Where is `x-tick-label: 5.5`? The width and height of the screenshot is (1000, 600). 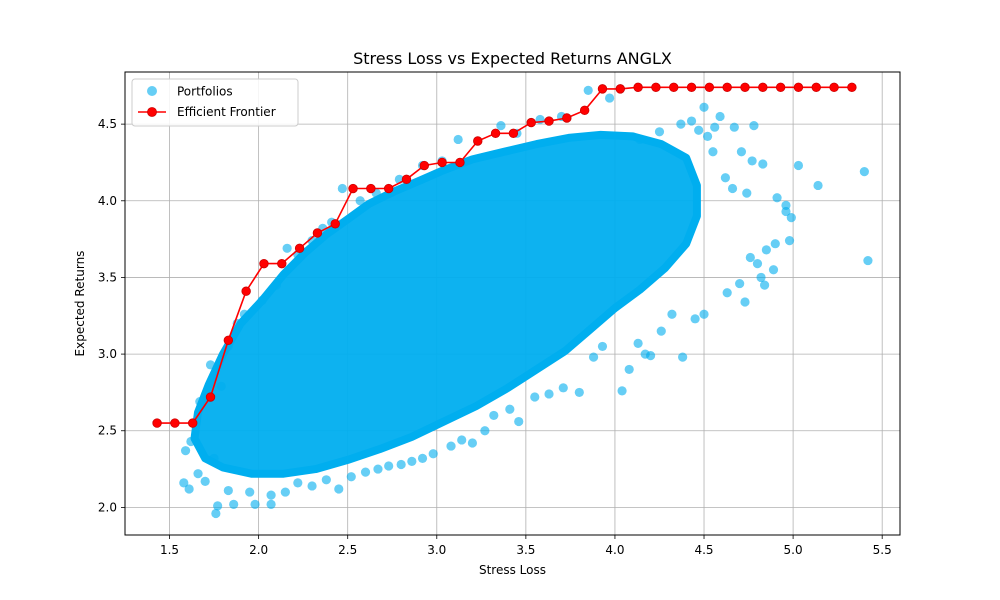
x-tick-label: 5.5 is located at coordinates (882, 550).